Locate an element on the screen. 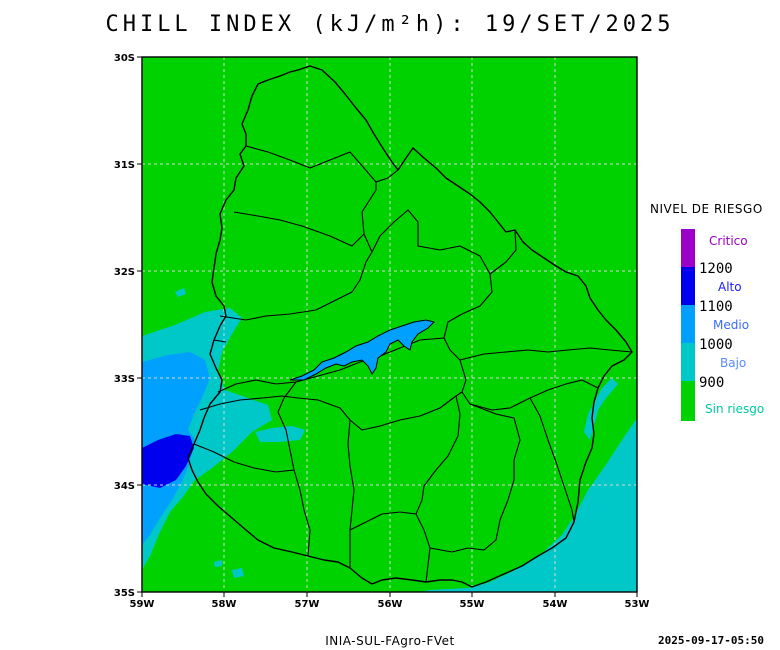  legend-threshold-900: 900 is located at coordinates (712, 383).